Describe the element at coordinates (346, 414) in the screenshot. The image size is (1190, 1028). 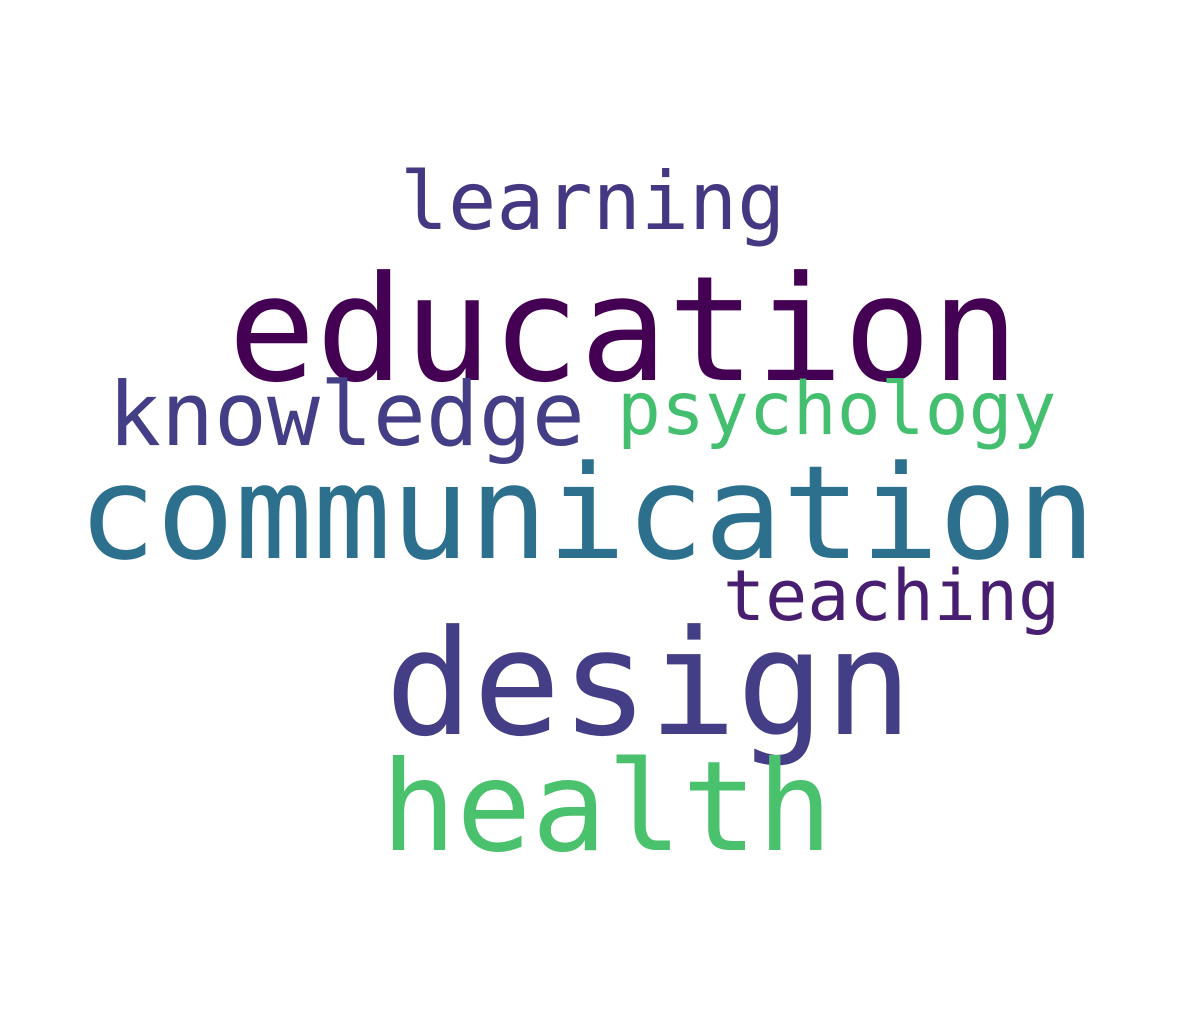
I see `word-knowledge: knowledge` at that location.